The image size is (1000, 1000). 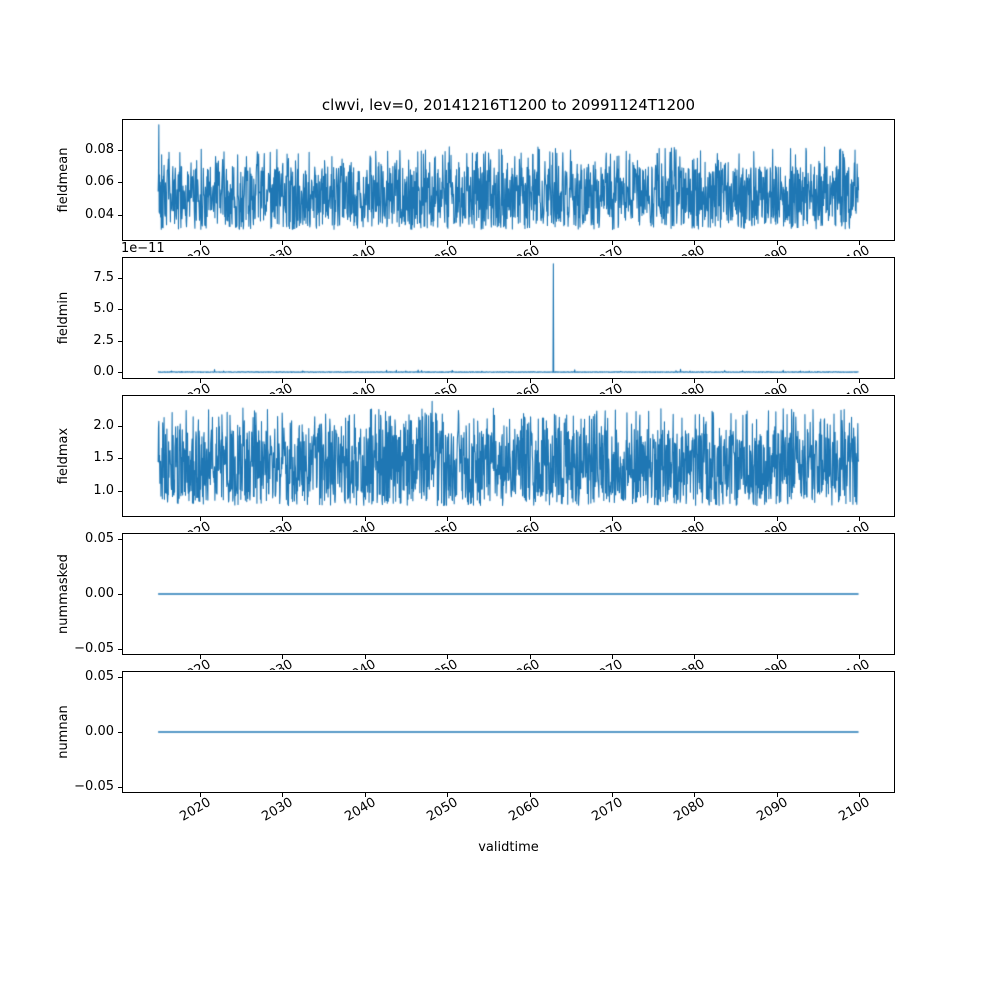 What do you see at coordinates (103, 308) in the screenshot?
I see `y-tick-label: 5.0` at bounding box center [103, 308].